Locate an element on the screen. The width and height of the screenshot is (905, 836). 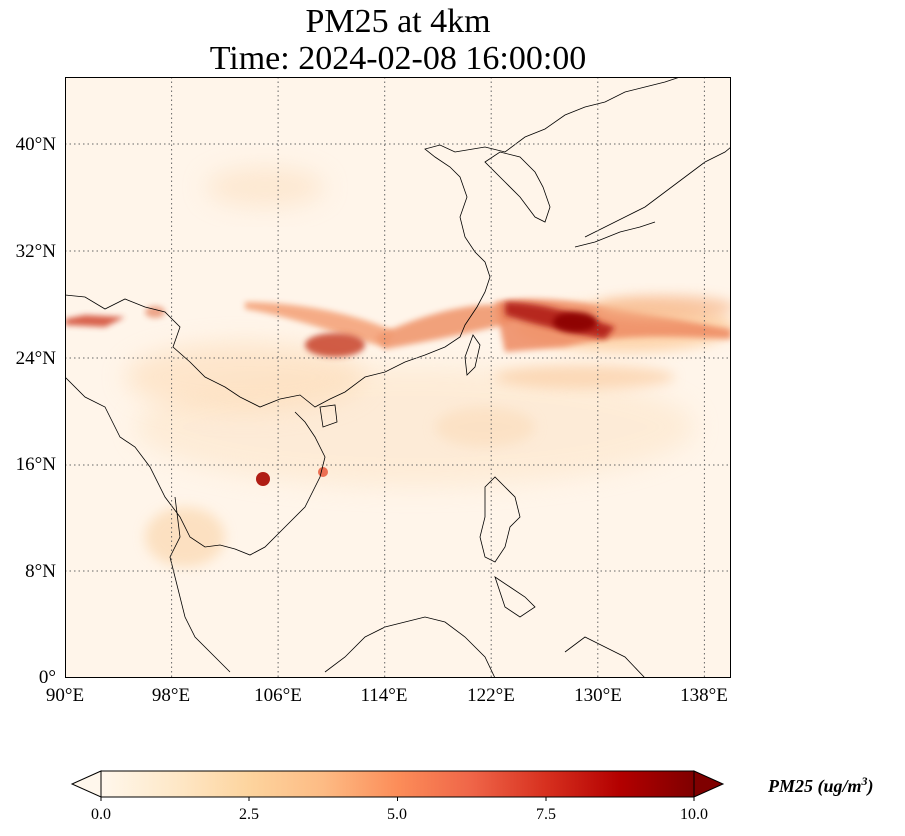
colorbar-tick-2: 5.0 is located at coordinates (397, 814).